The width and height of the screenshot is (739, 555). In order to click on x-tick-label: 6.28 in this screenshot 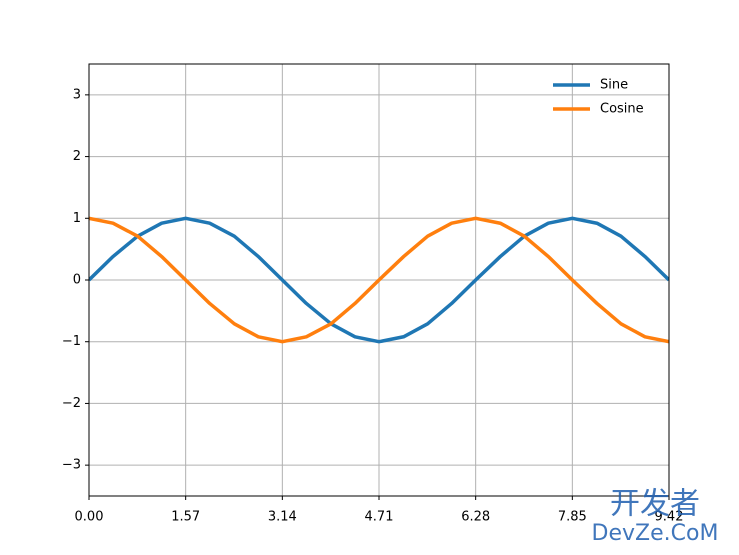, I will do `click(475, 517)`.